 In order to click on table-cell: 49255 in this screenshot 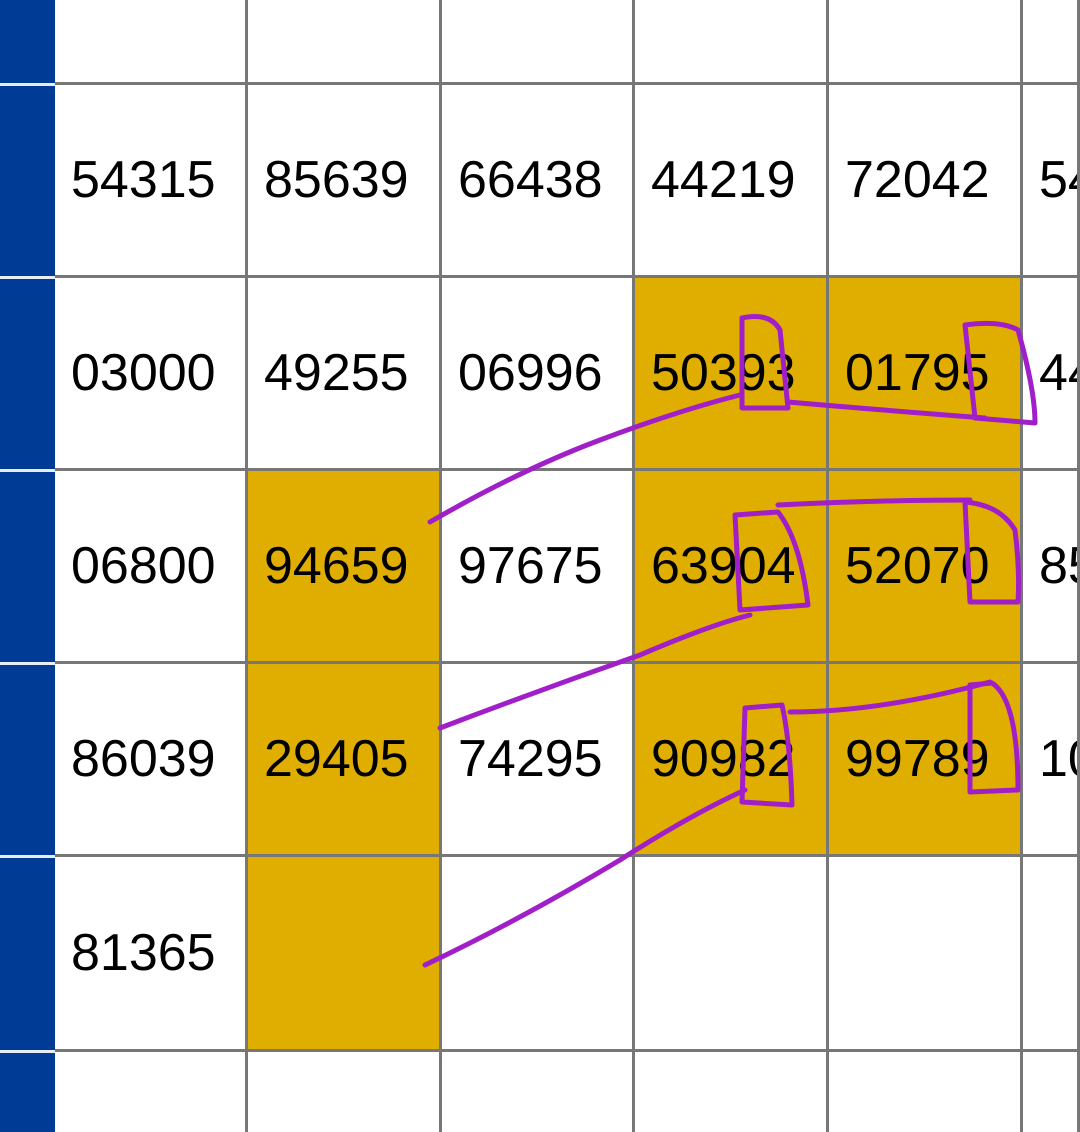, I will do `click(345, 374)`.